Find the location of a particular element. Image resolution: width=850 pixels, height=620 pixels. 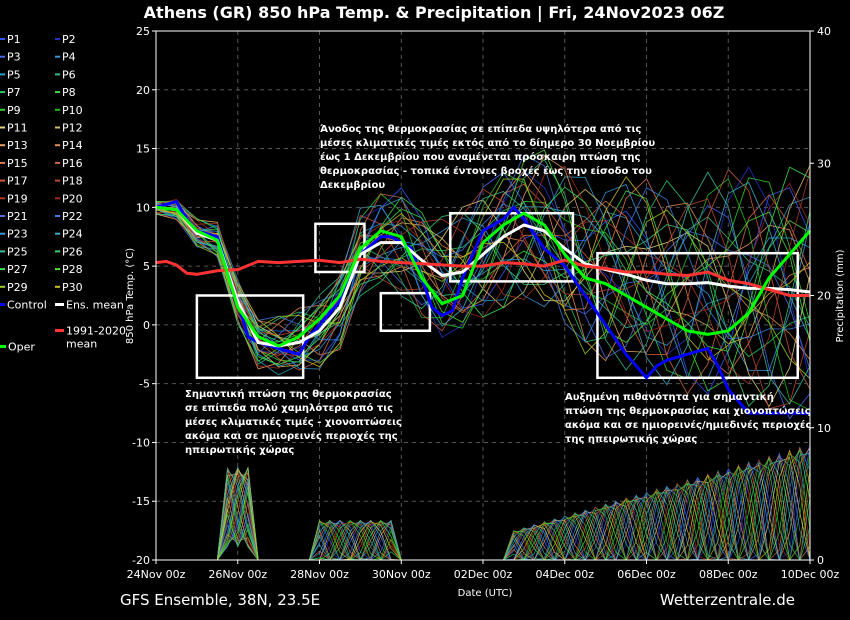

annotation-line: ηπειρωτικής χώρας is located at coordinates (239, 450).